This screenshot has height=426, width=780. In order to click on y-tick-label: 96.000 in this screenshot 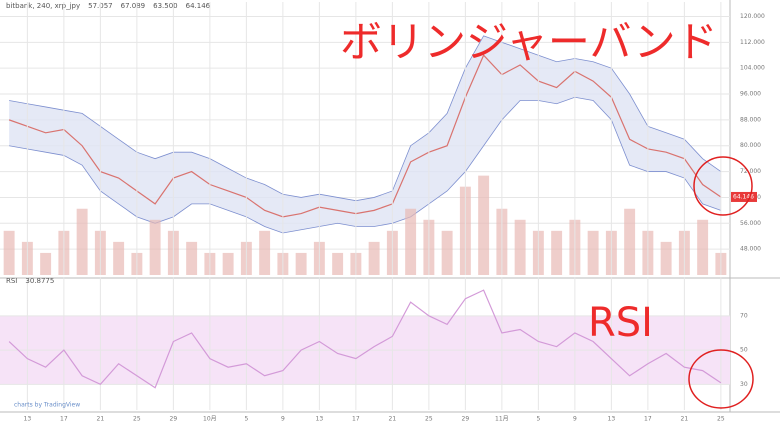, I will do `click(750, 94)`.